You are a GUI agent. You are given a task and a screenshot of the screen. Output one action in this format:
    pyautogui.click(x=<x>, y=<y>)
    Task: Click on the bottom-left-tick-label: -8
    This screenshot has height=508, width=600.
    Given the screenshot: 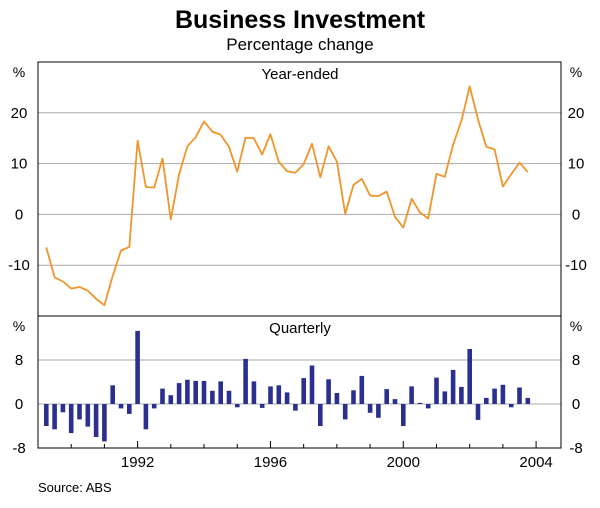 What is the action you would take?
    pyautogui.click(x=18, y=448)
    